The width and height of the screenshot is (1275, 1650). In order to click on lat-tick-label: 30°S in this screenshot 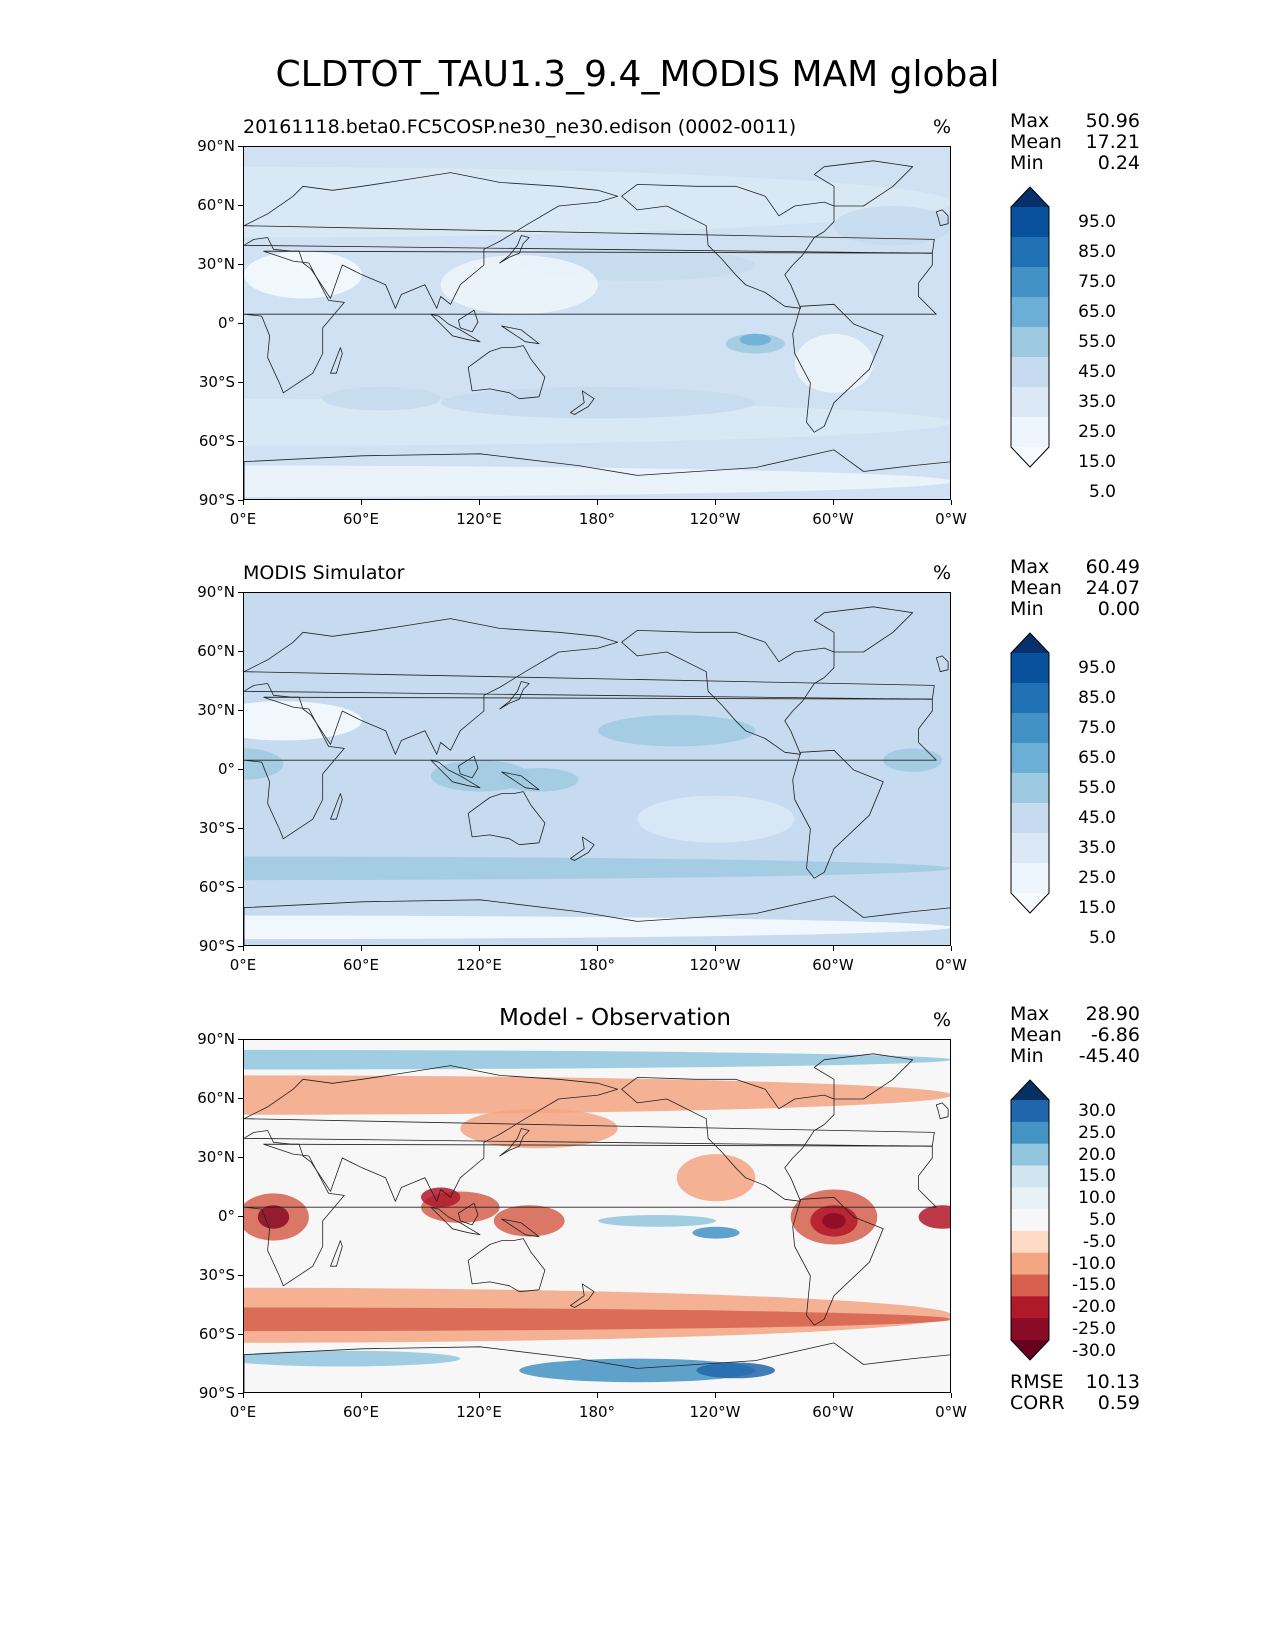, I will do `click(216, 1275)`.